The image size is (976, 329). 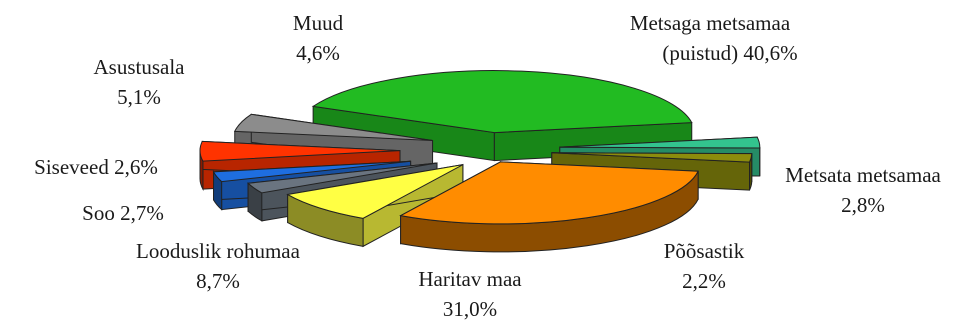 I want to click on label-poosastik: Põõsastik 2,2%, so click(x=704, y=266).